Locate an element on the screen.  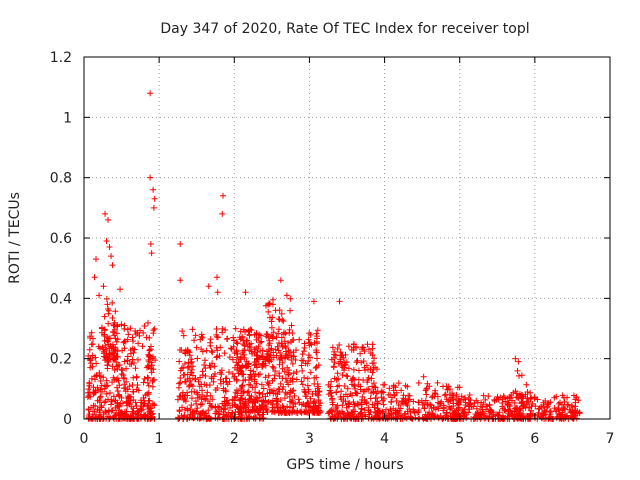
y-tick-label: 0.6 is located at coordinates (61, 239).